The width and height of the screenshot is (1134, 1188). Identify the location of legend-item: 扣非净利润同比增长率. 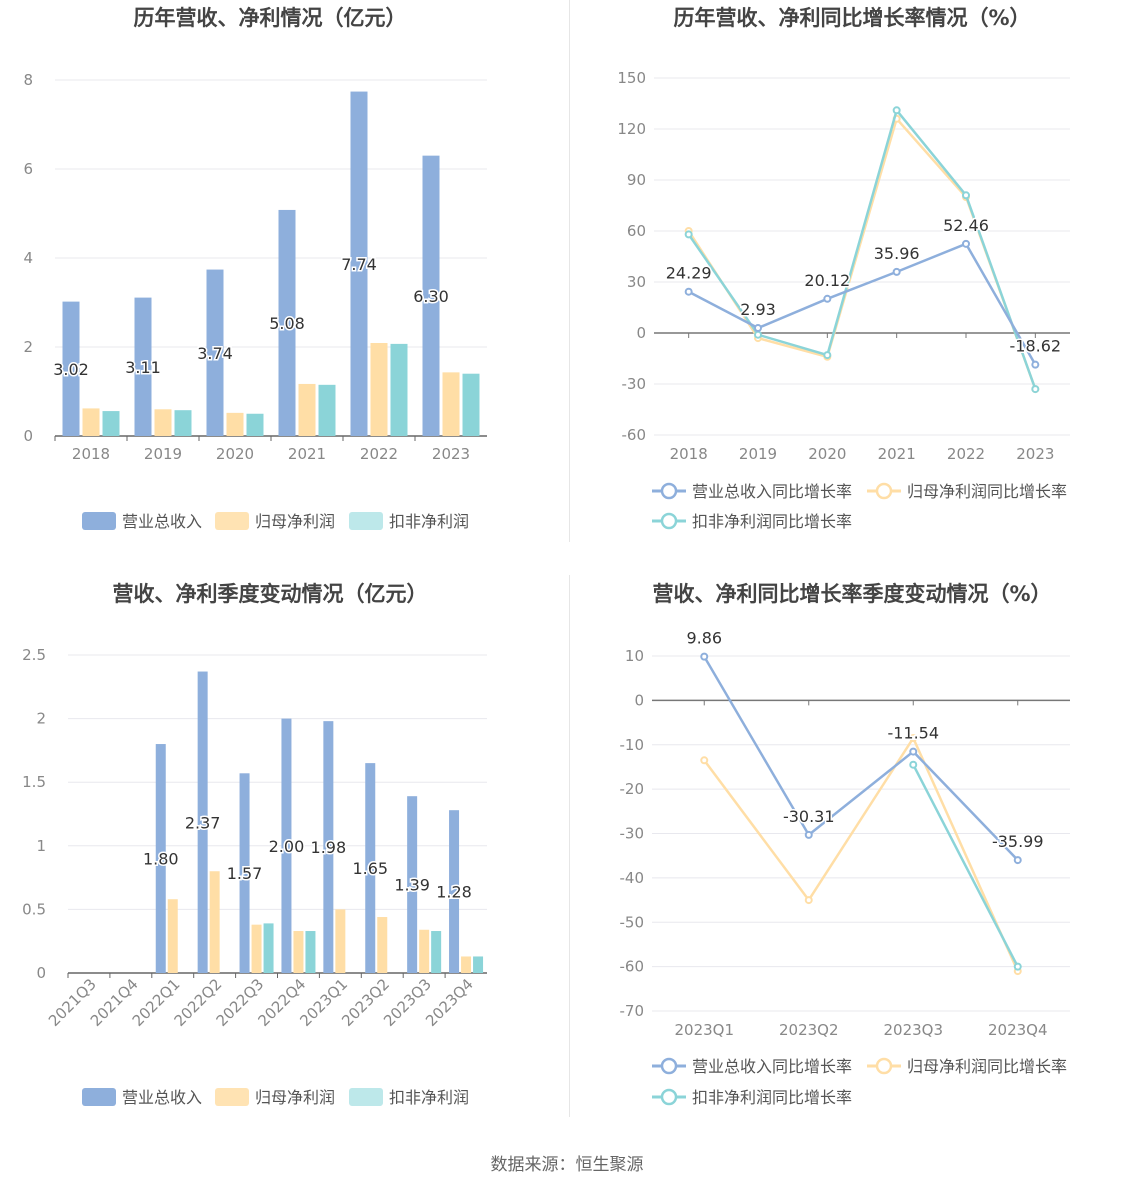
(752, 1097).